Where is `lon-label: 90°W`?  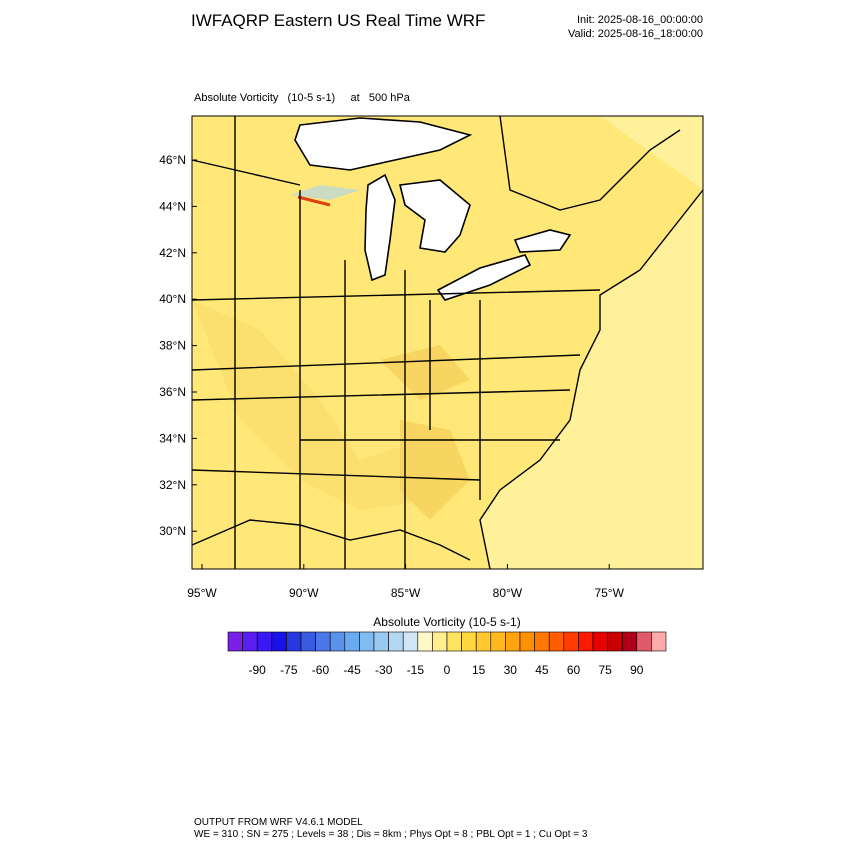
lon-label: 90°W is located at coordinates (304, 593).